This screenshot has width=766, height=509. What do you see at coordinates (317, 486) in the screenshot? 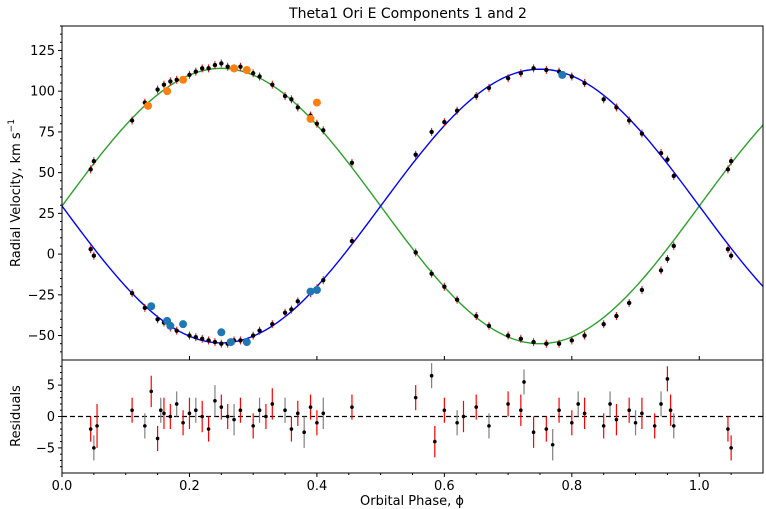
I see `x-tick-label: 0.4` at bounding box center [317, 486].